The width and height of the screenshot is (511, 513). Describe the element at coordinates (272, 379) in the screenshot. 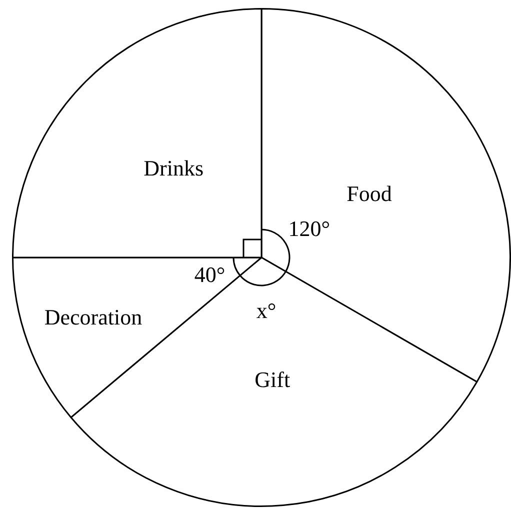

I see `slice-label: Gift` at that location.